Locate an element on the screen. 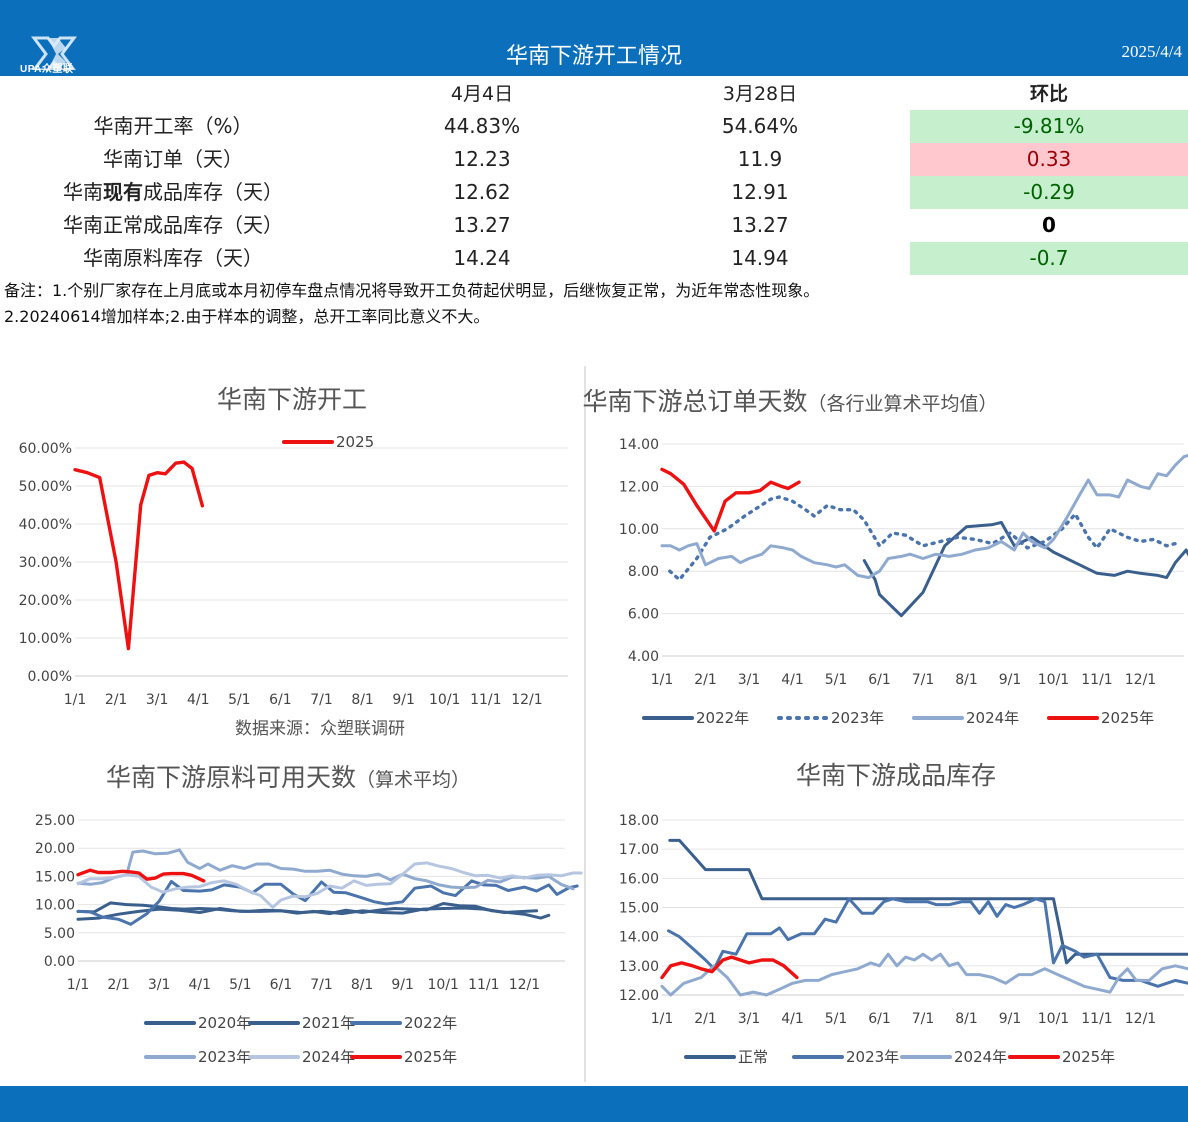 The height and width of the screenshot is (1122, 1188). logo-text: UPA众塑联 is located at coordinates (47, 69).